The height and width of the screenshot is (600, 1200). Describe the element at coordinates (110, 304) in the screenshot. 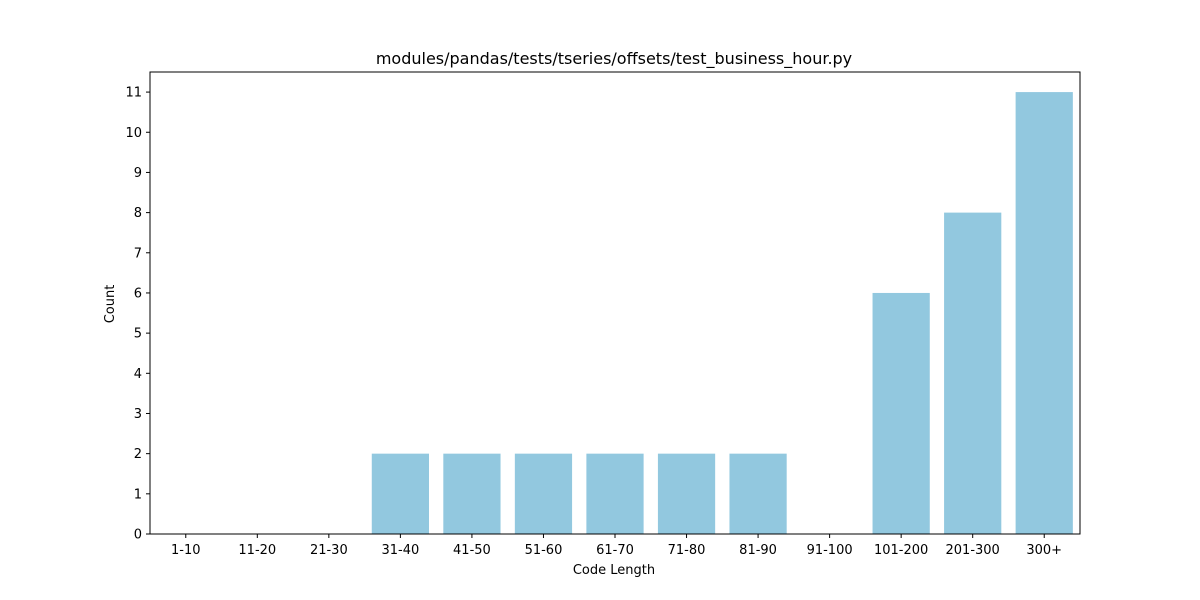

I see `y-axis-label: Count` at that location.